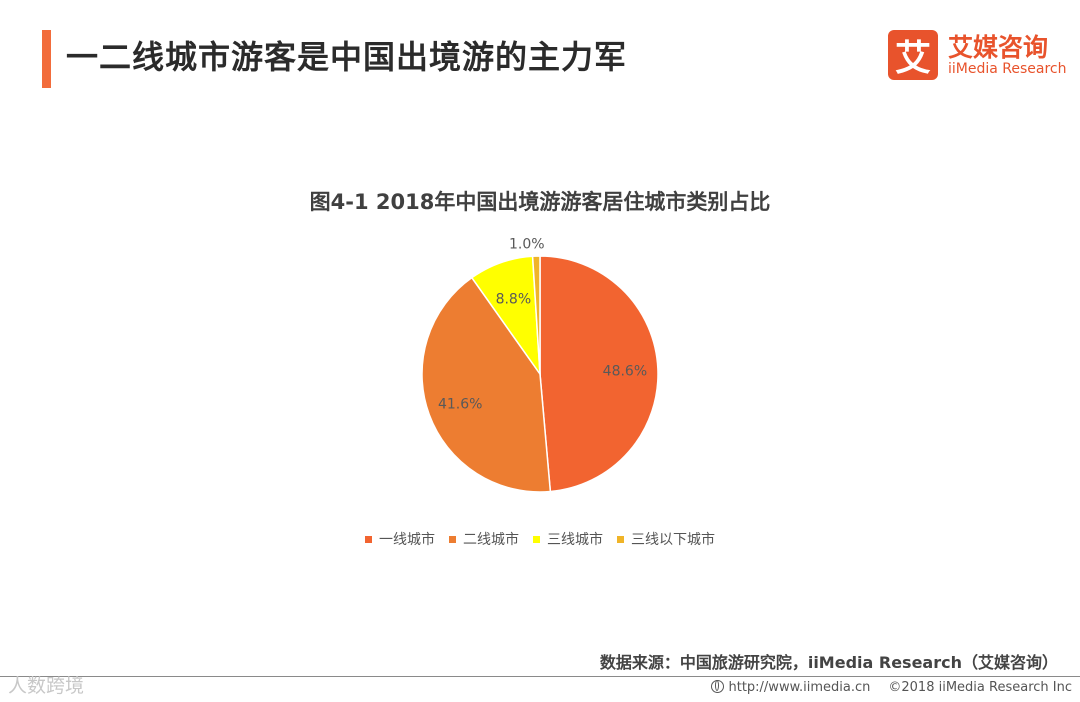 The width and height of the screenshot is (1080, 702). What do you see at coordinates (575, 540) in the screenshot?
I see `legend-label-3: 三线城市` at bounding box center [575, 540].